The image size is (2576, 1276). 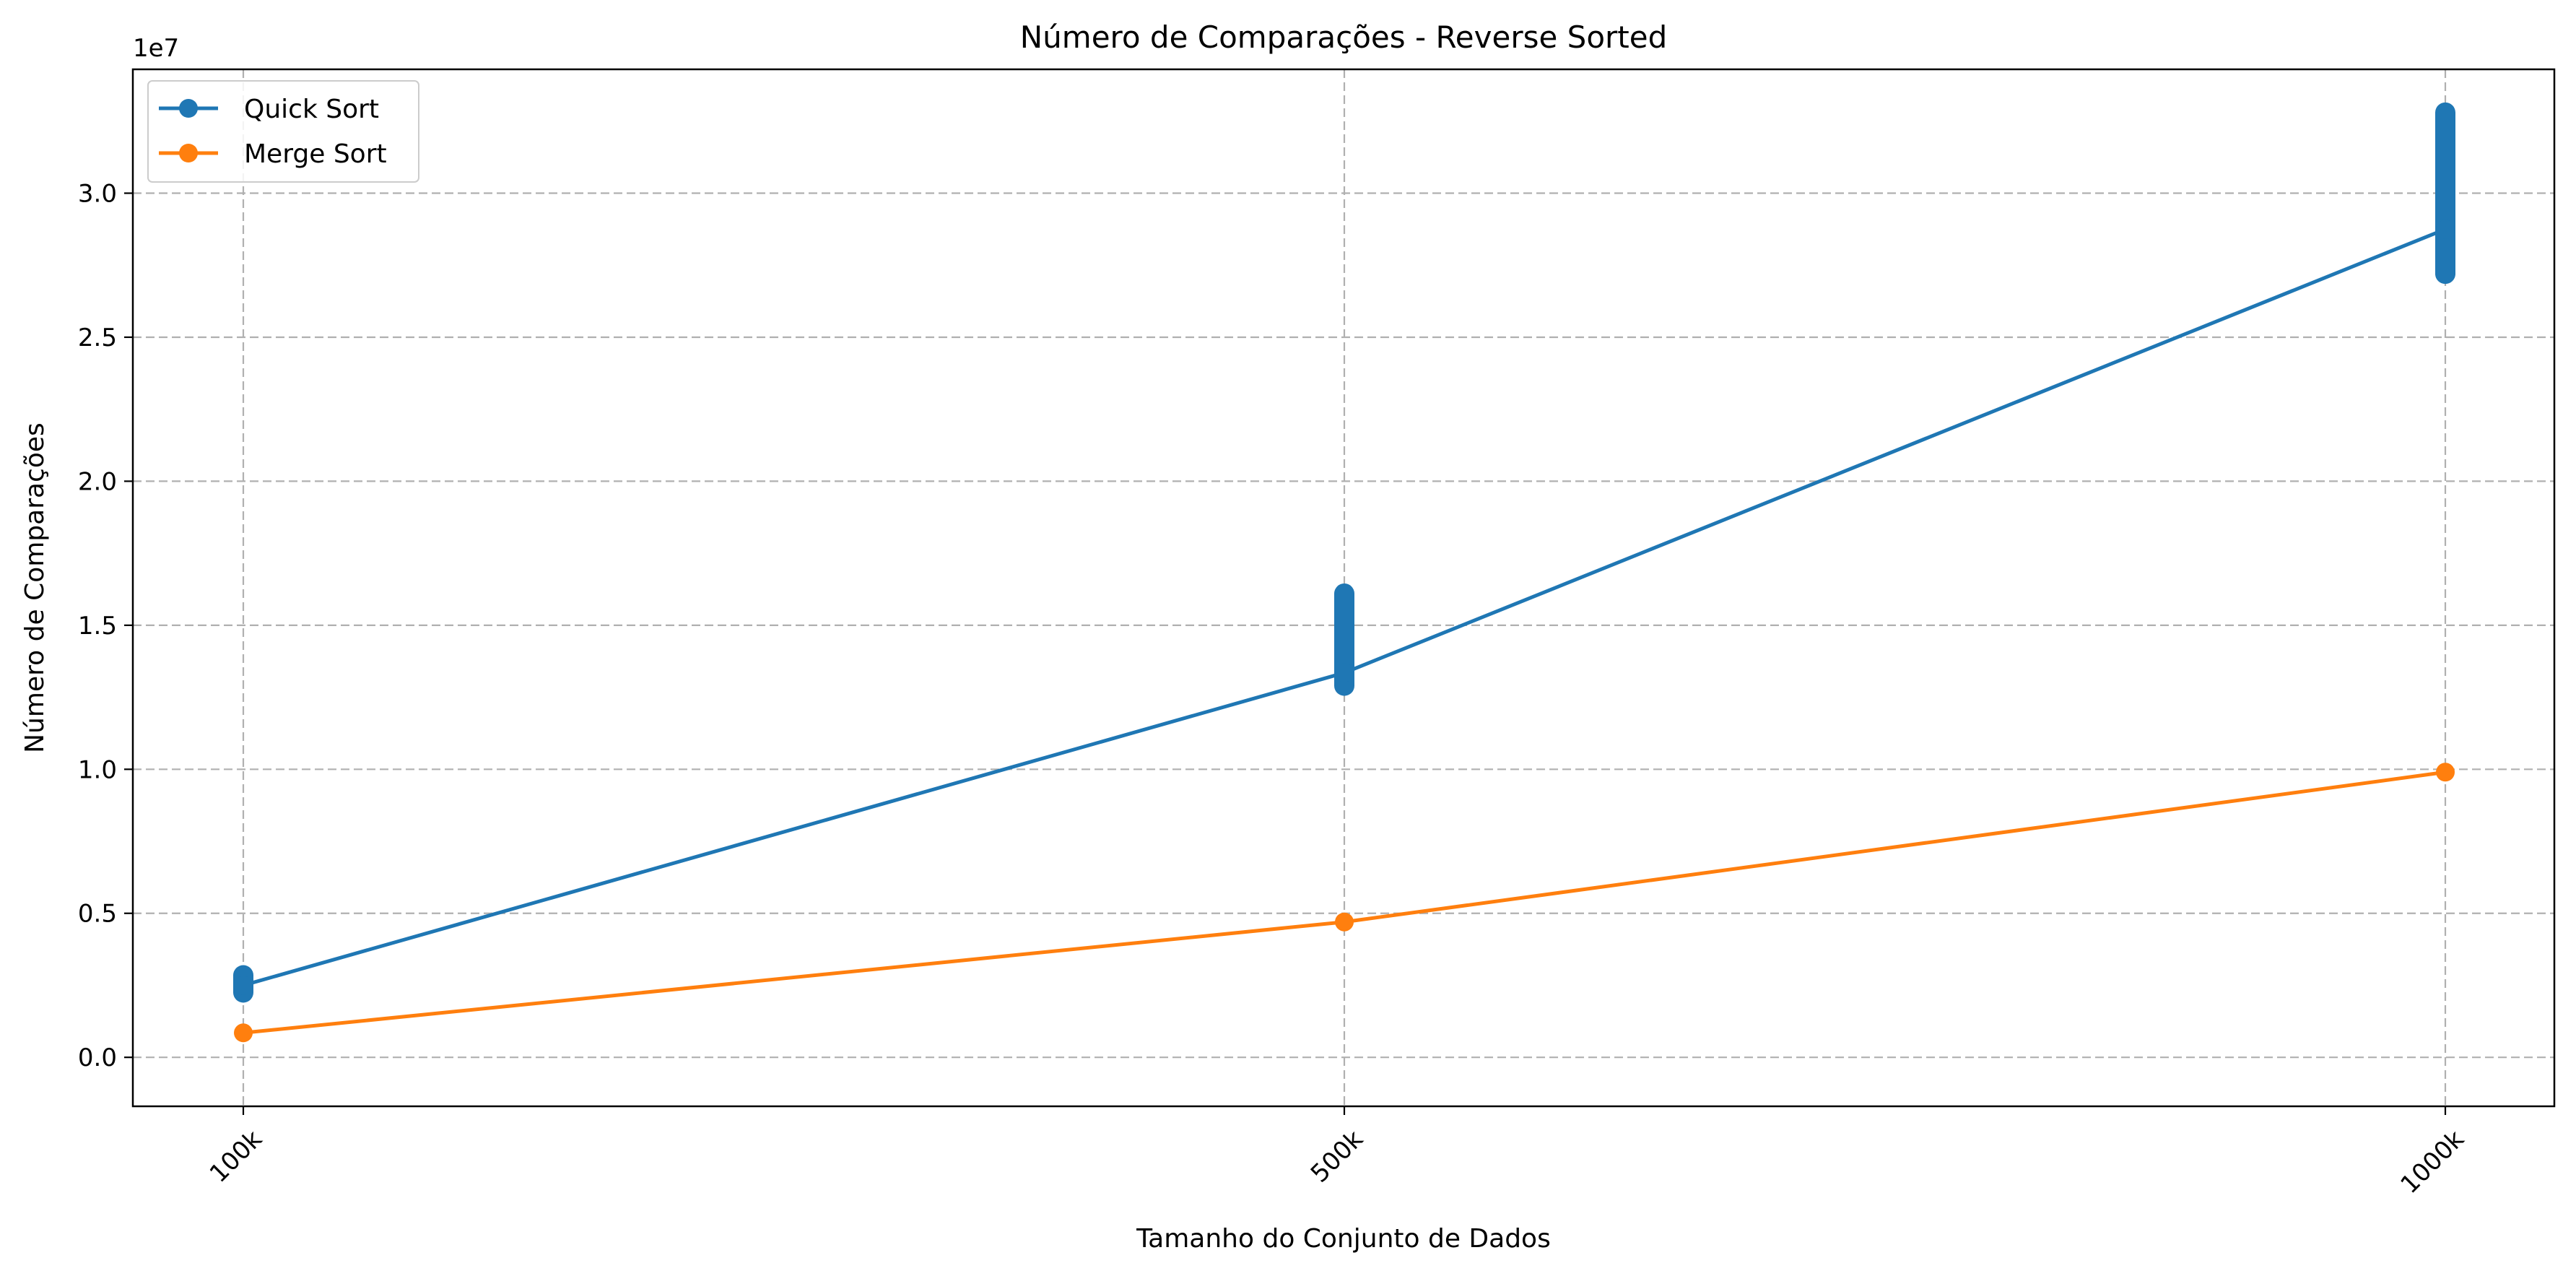 What do you see at coordinates (97, 481) in the screenshot?
I see `y-tick-label: 2.0` at bounding box center [97, 481].